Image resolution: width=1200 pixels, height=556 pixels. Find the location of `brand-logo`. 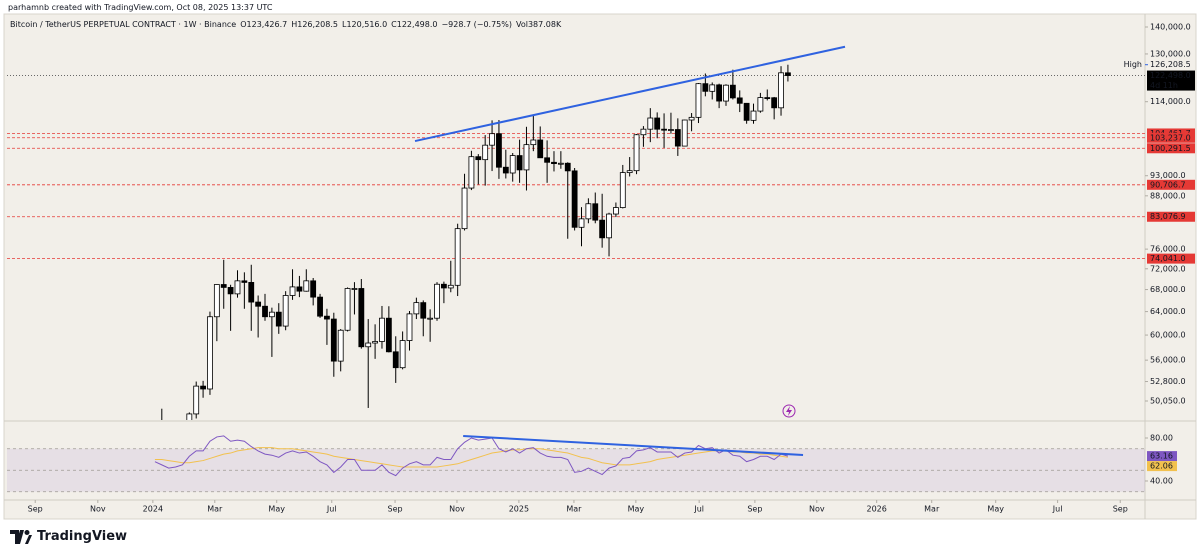

brand-logo is located at coordinates (21, 536).